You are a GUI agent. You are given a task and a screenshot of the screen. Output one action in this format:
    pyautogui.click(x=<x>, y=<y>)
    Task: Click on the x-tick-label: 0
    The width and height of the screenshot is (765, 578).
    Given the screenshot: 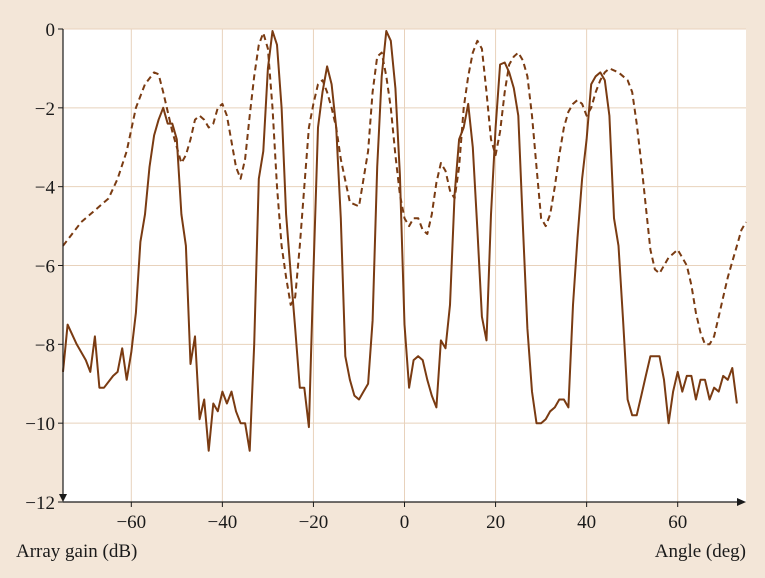 What is the action you would take?
    pyautogui.click(x=405, y=522)
    